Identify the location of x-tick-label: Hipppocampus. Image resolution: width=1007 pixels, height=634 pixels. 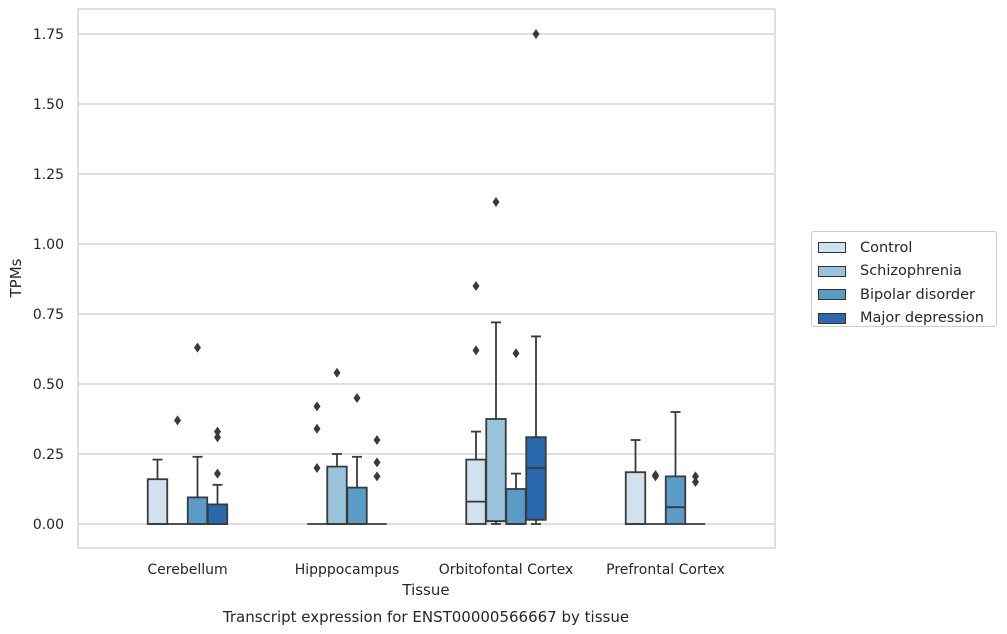
(347, 570).